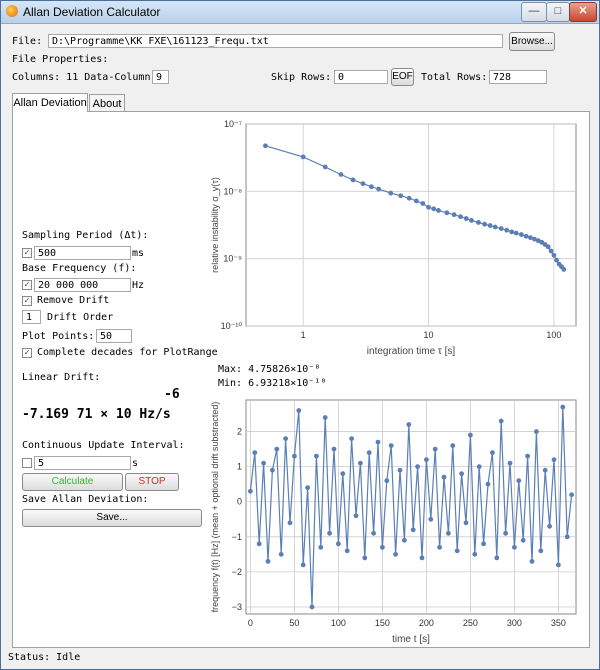  What do you see at coordinates (138, 253) in the screenshot?
I see `sampling-period-unit: ms` at bounding box center [138, 253].